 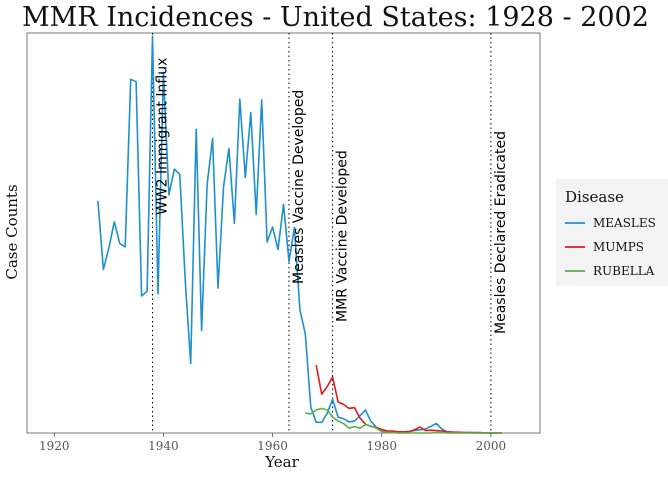 What do you see at coordinates (299, 187) in the screenshot?
I see `annotation-label: Measles Vaccine Developed` at bounding box center [299, 187].